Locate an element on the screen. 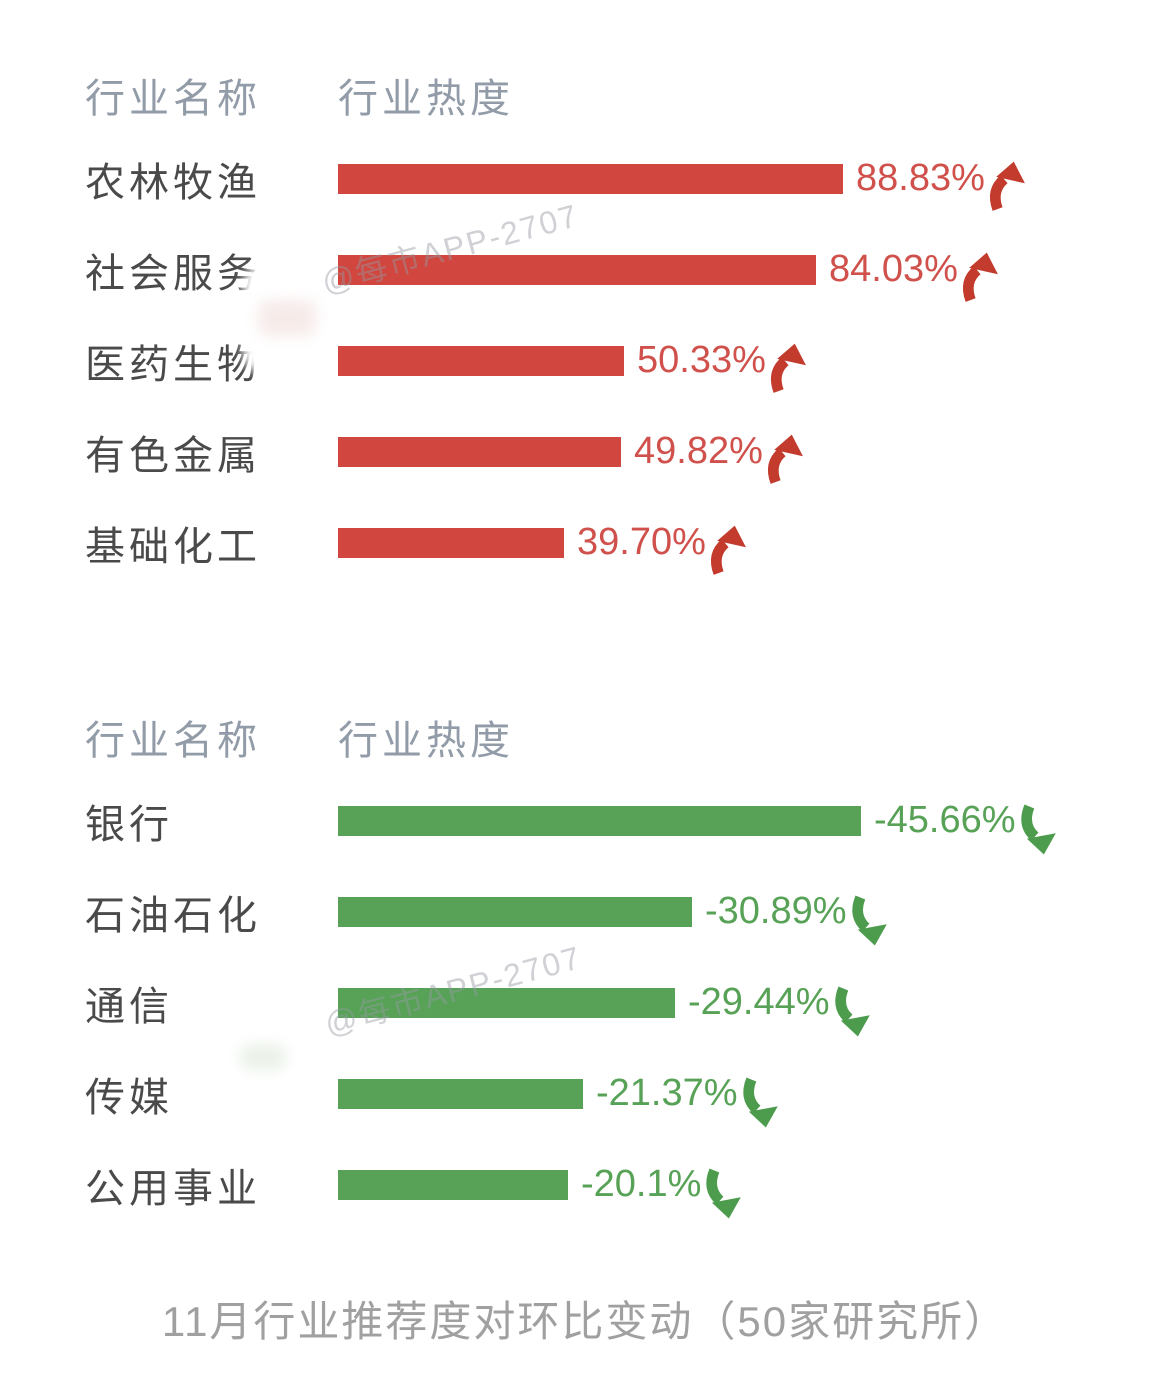 This screenshot has width=1170, height=1386. table-row: 基础化工 39.70% is located at coordinates (585, 542).